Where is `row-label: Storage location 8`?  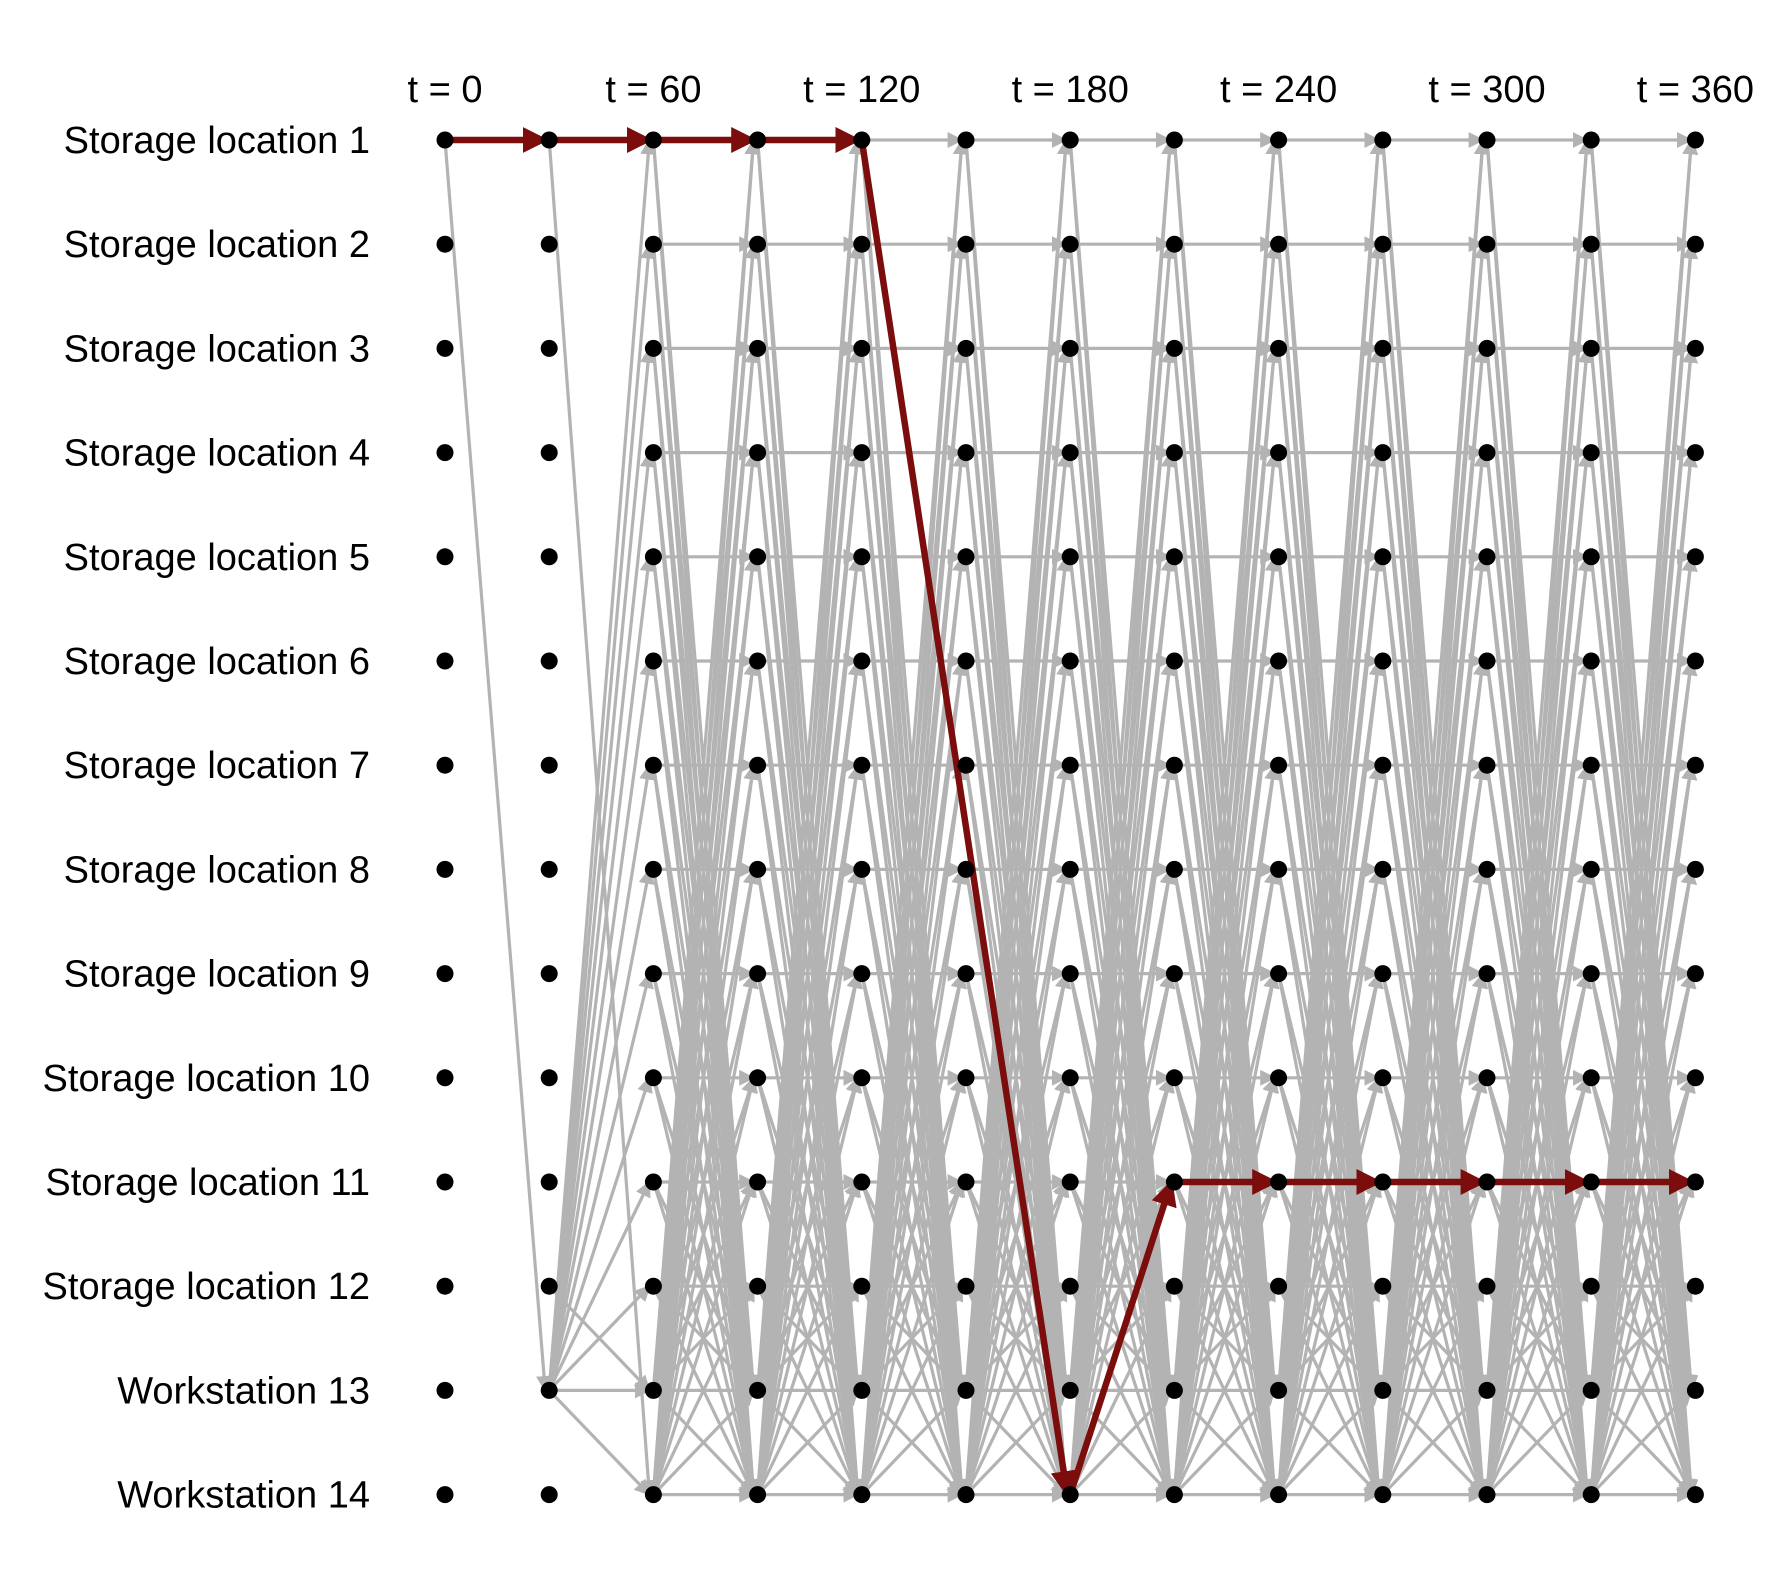 row-label: Storage location 8 is located at coordinates (217, 870).